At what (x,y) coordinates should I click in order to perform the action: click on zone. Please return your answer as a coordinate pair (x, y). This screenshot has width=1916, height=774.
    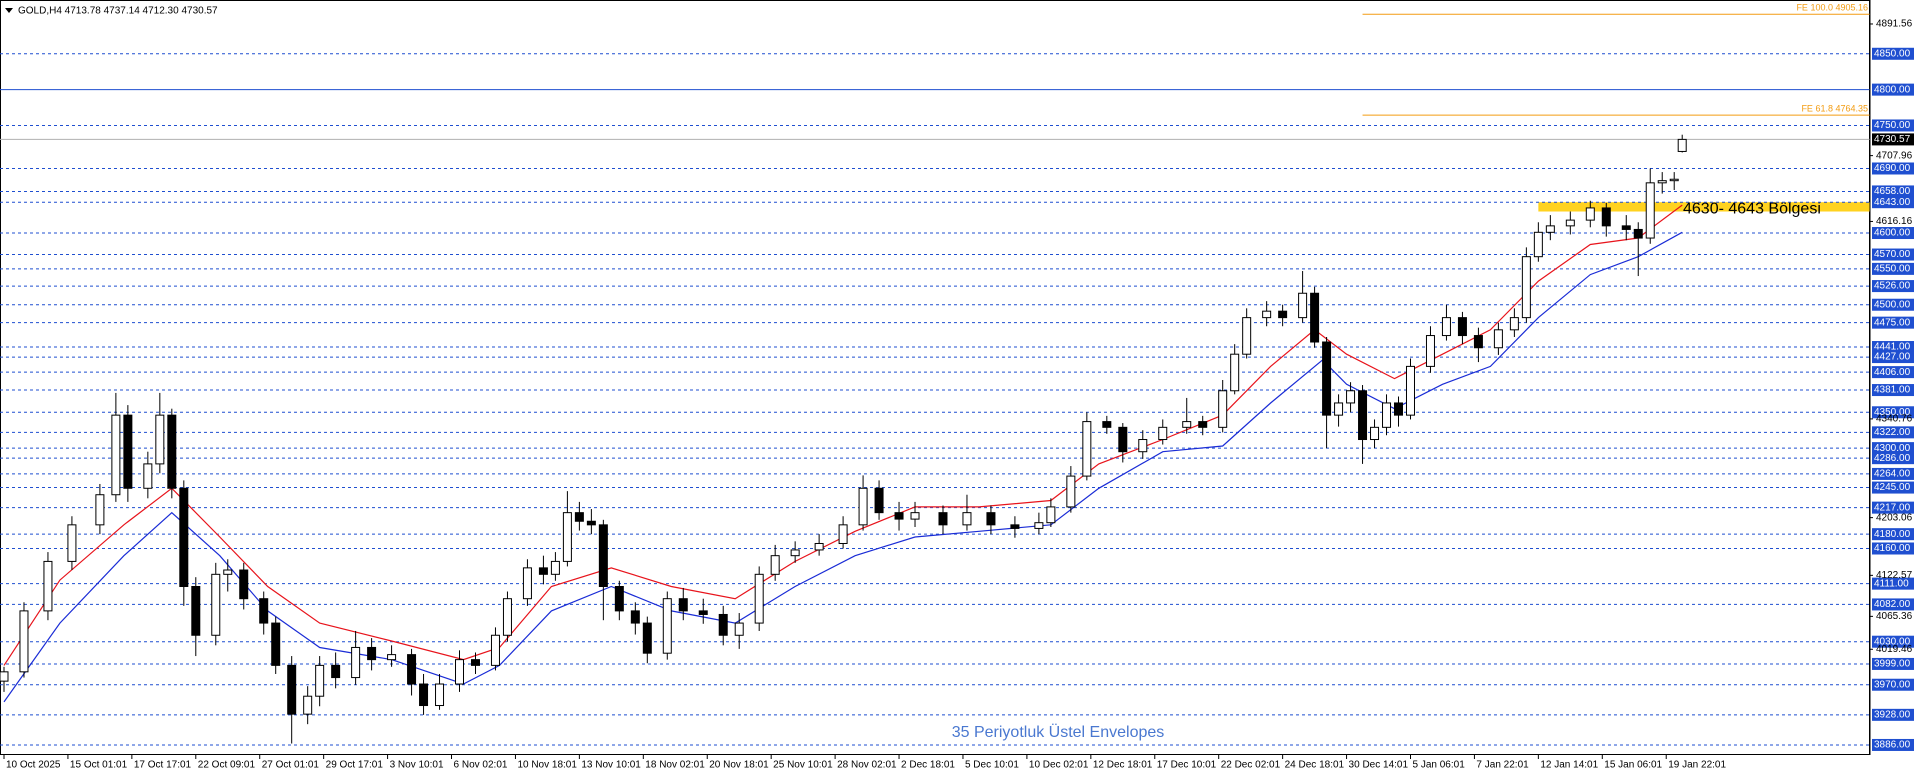
    Looking at the image, I should click on (1704, 207).